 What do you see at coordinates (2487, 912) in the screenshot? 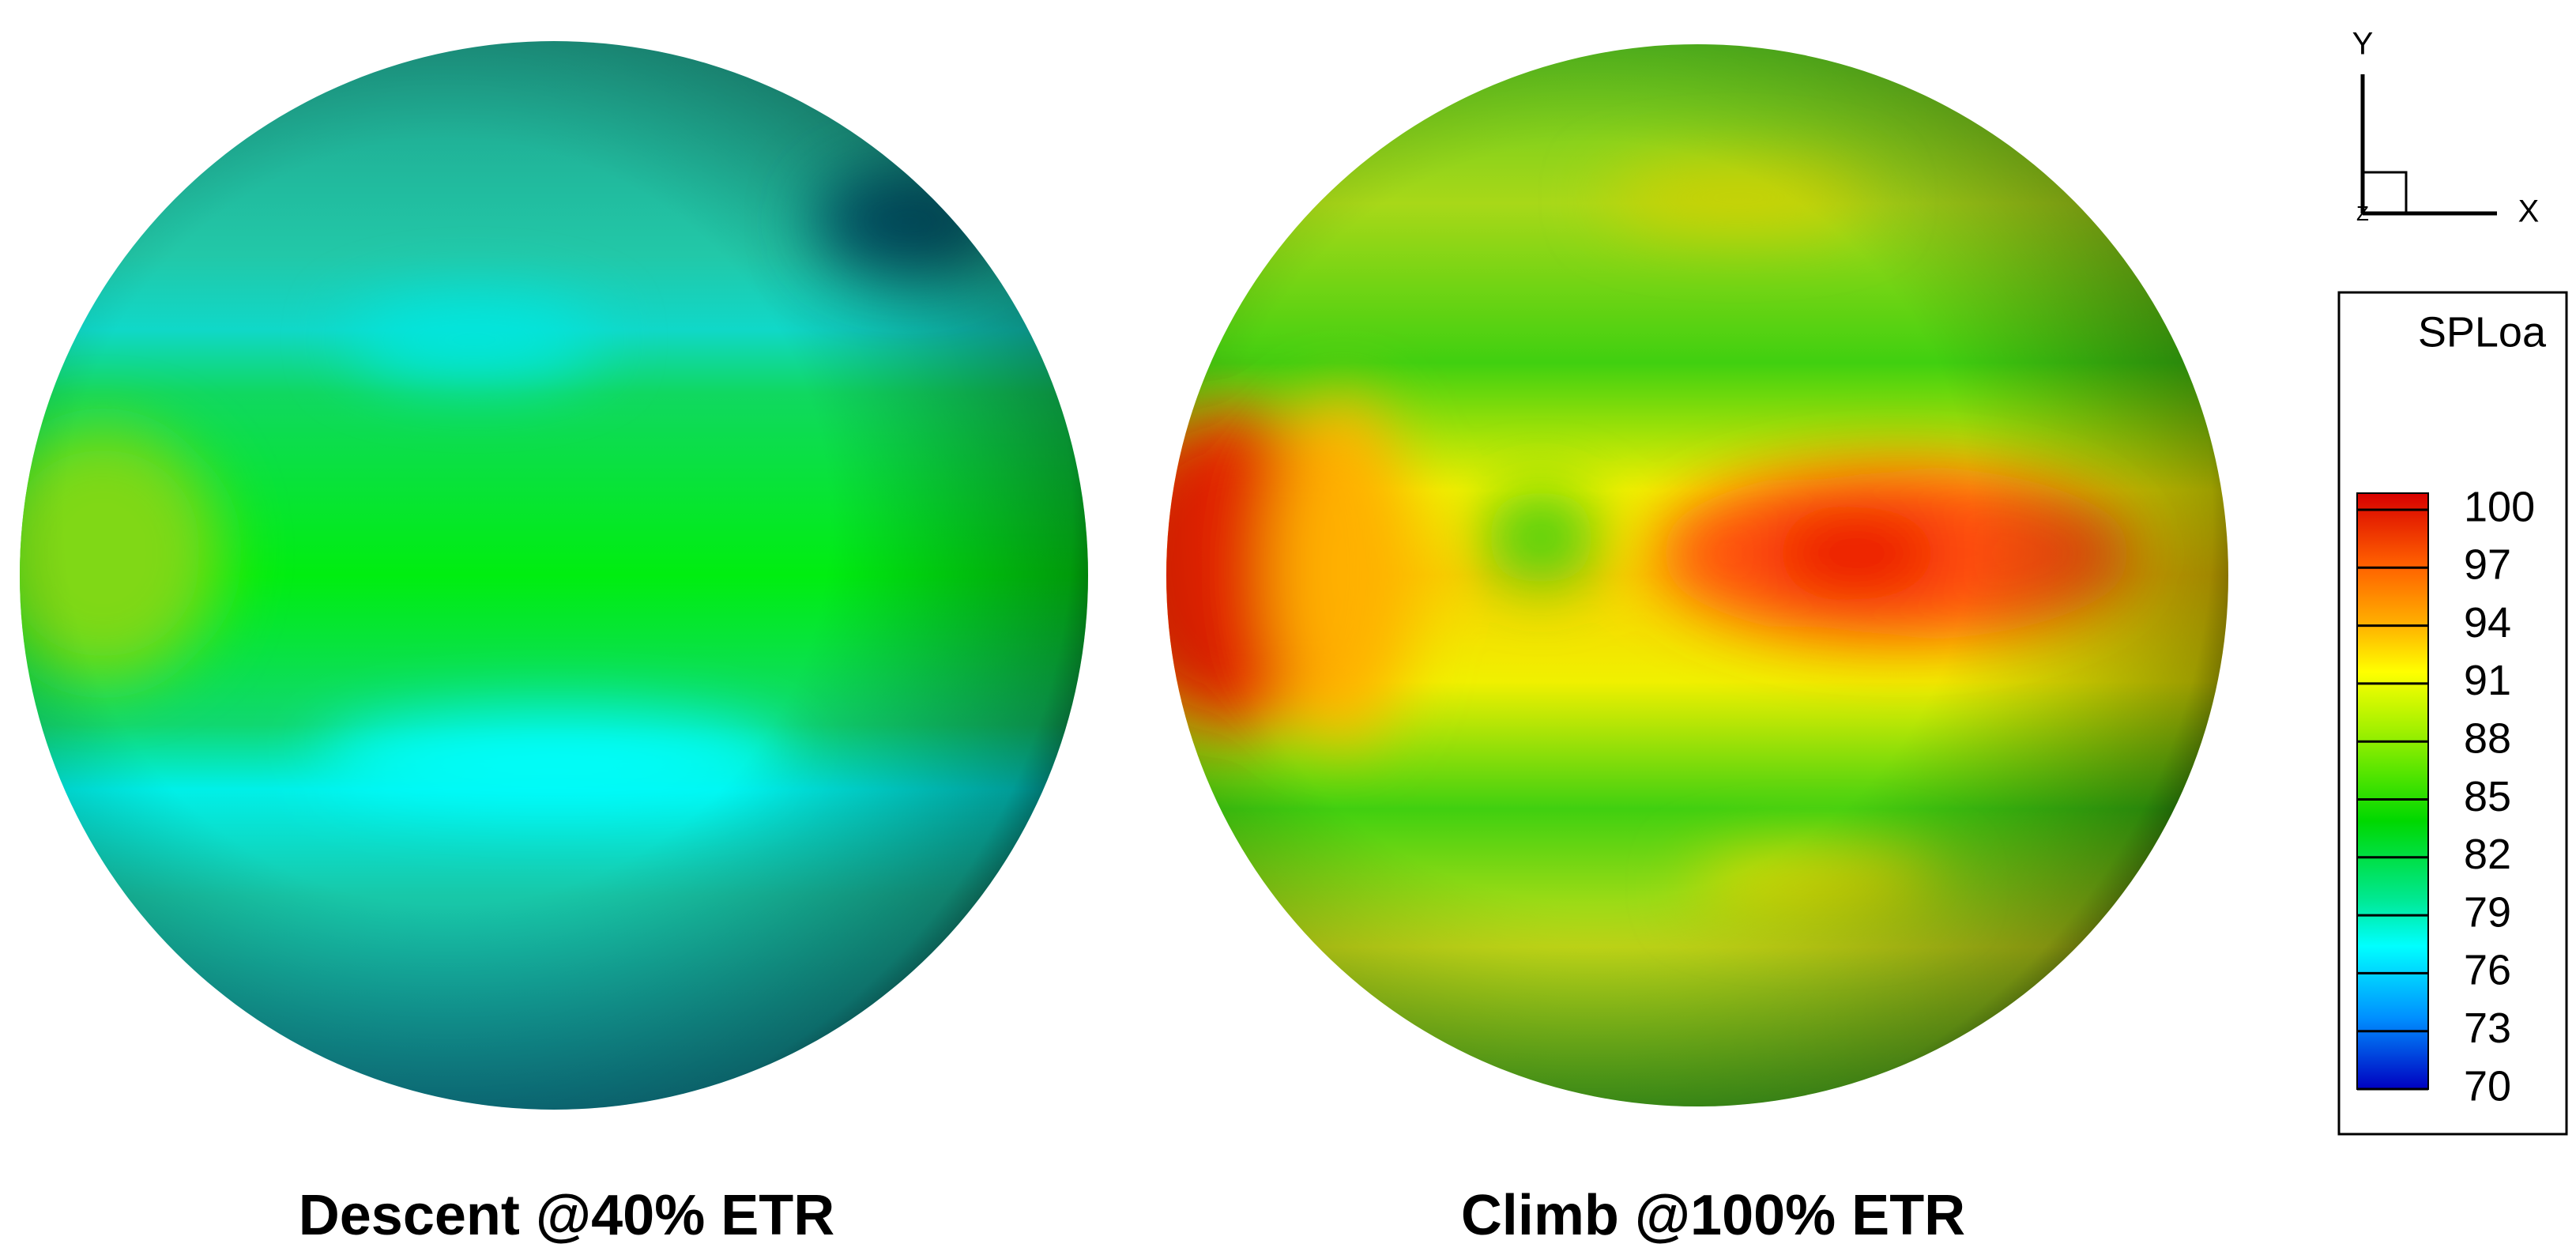
I see `colorbar-label: 79` at bounding box center [2487, 912].